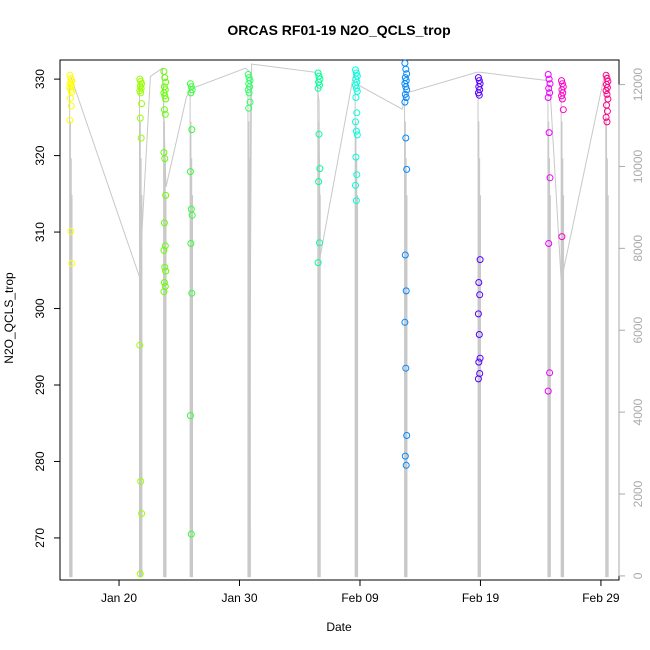 This screenshot has width=650, height=650. I want to click on y2-tick-label: 10000, so click(638, 166).